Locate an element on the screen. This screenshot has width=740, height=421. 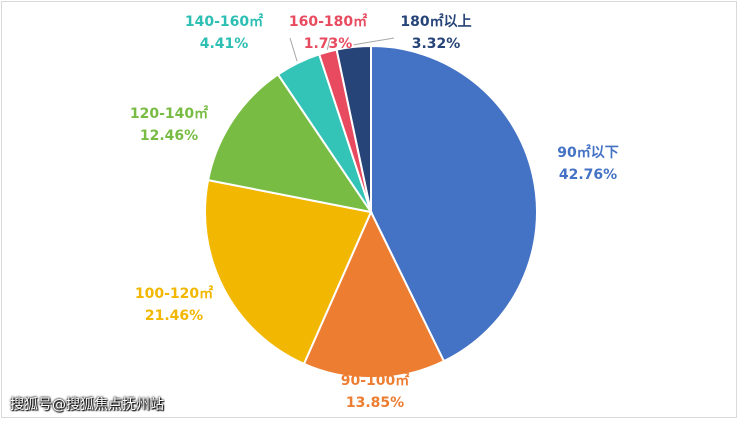
slice-category-label: 160-180㎡ is located at coordinates (328, 21).